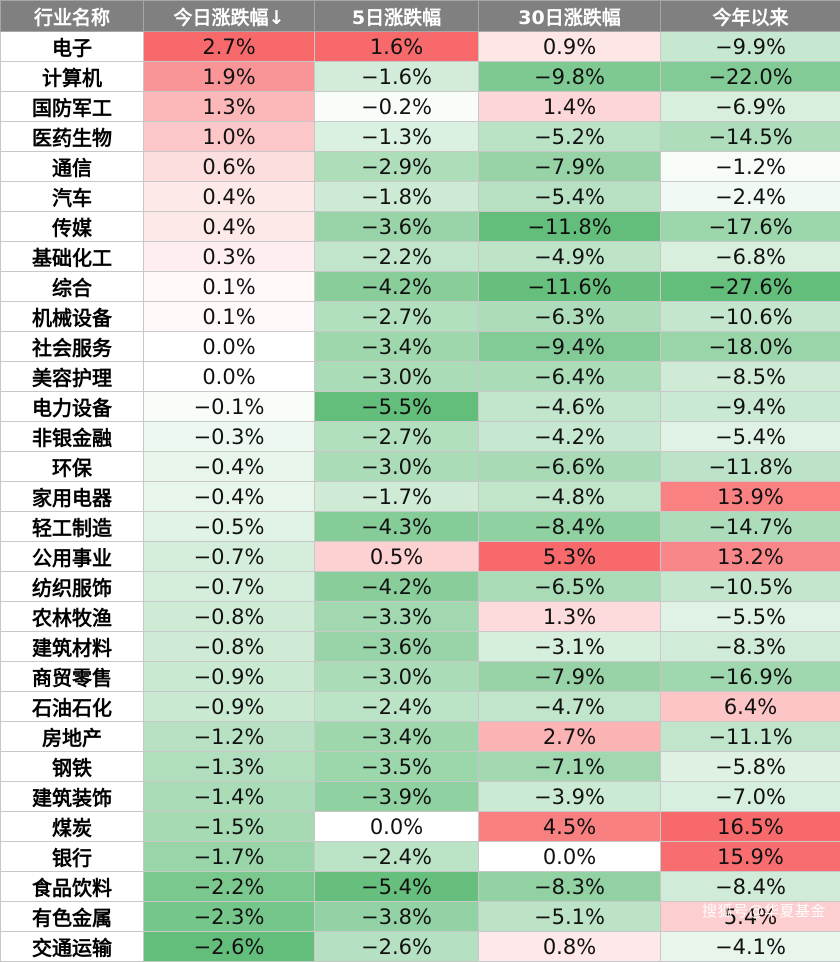 This screenshot has width=840, height=962. Describe the element at coordinates (397, 557) in the screenshot. I see `five-day-change-cell: 0.5%` at that location.